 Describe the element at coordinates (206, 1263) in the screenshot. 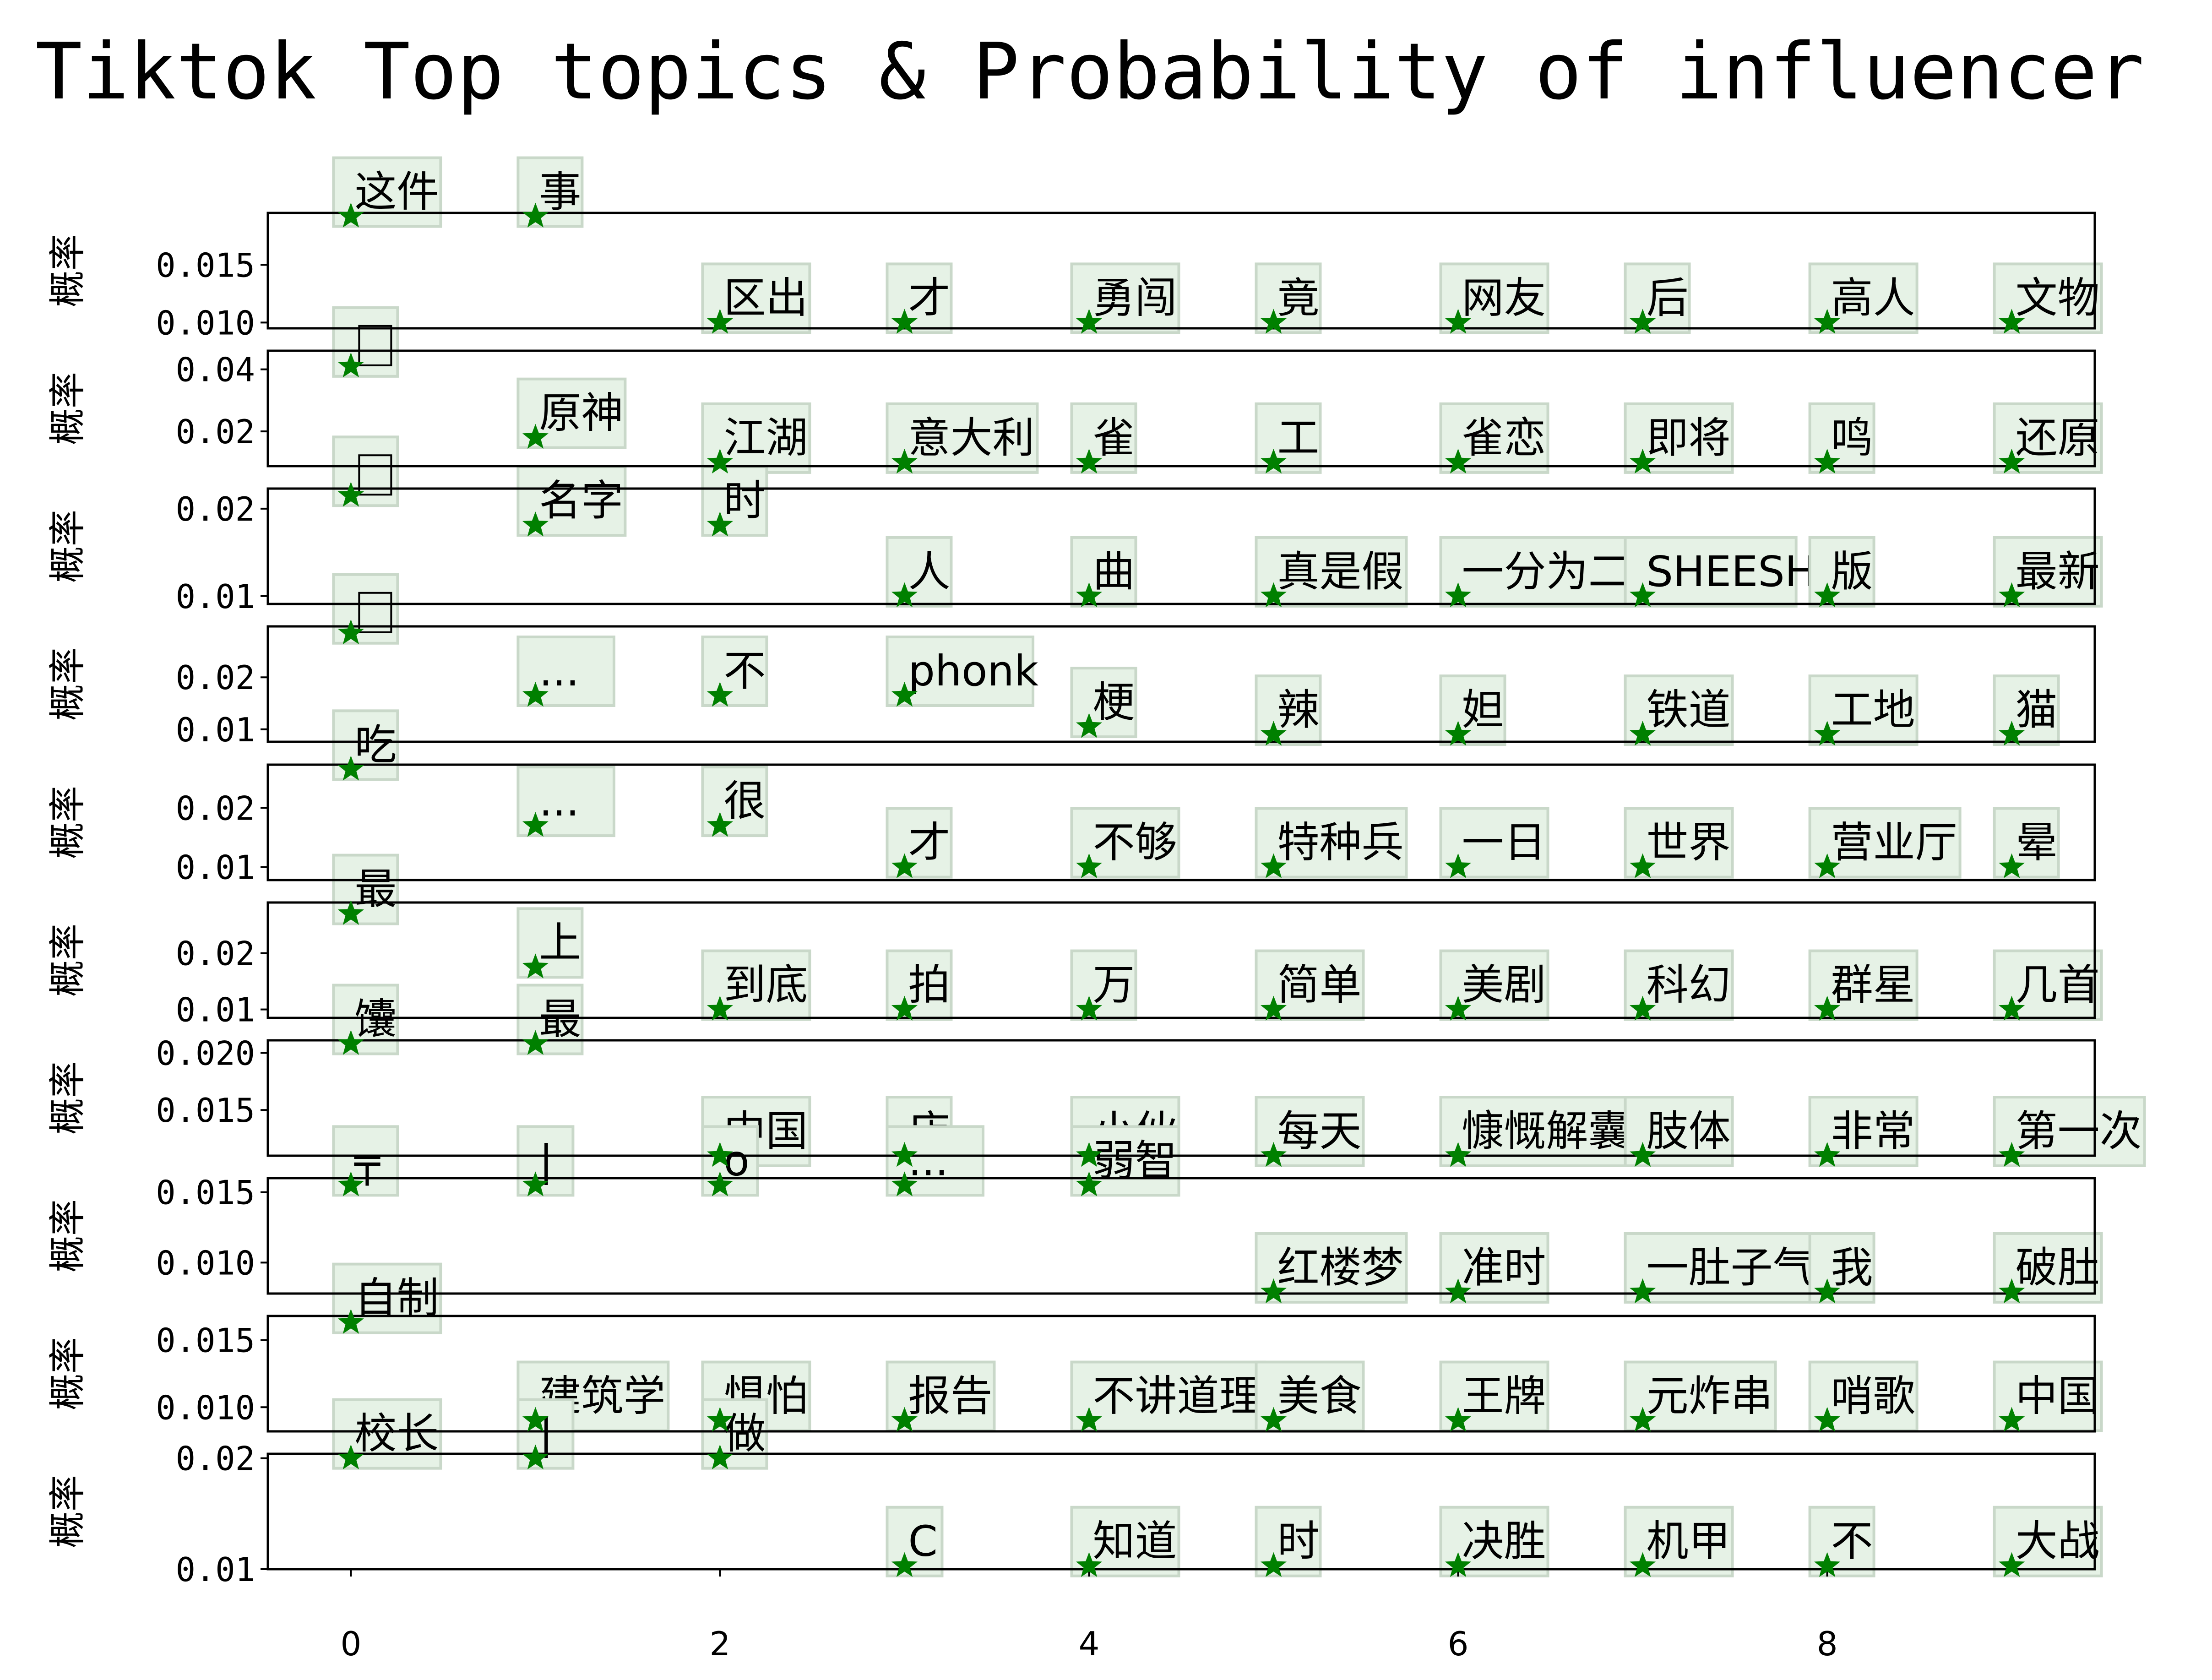

I see `panel-7-ytick-label: 0.010` at that location.